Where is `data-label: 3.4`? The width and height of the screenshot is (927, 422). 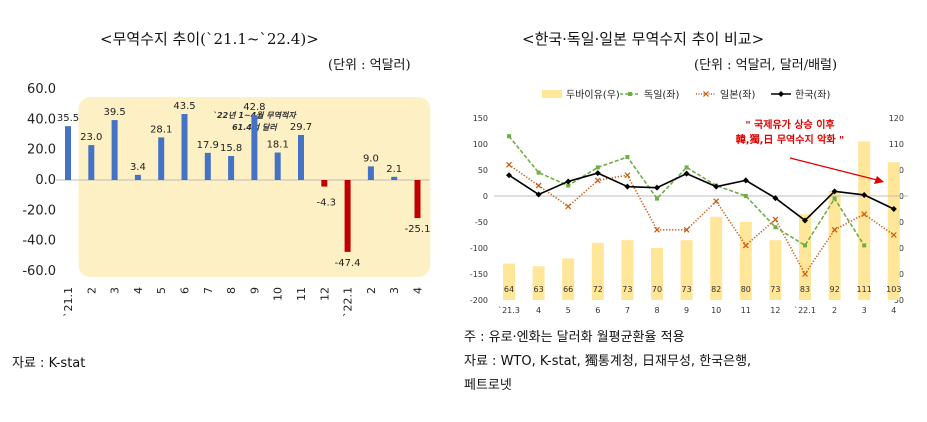 data-label: 3.4 is located at coordinates (138, 167).